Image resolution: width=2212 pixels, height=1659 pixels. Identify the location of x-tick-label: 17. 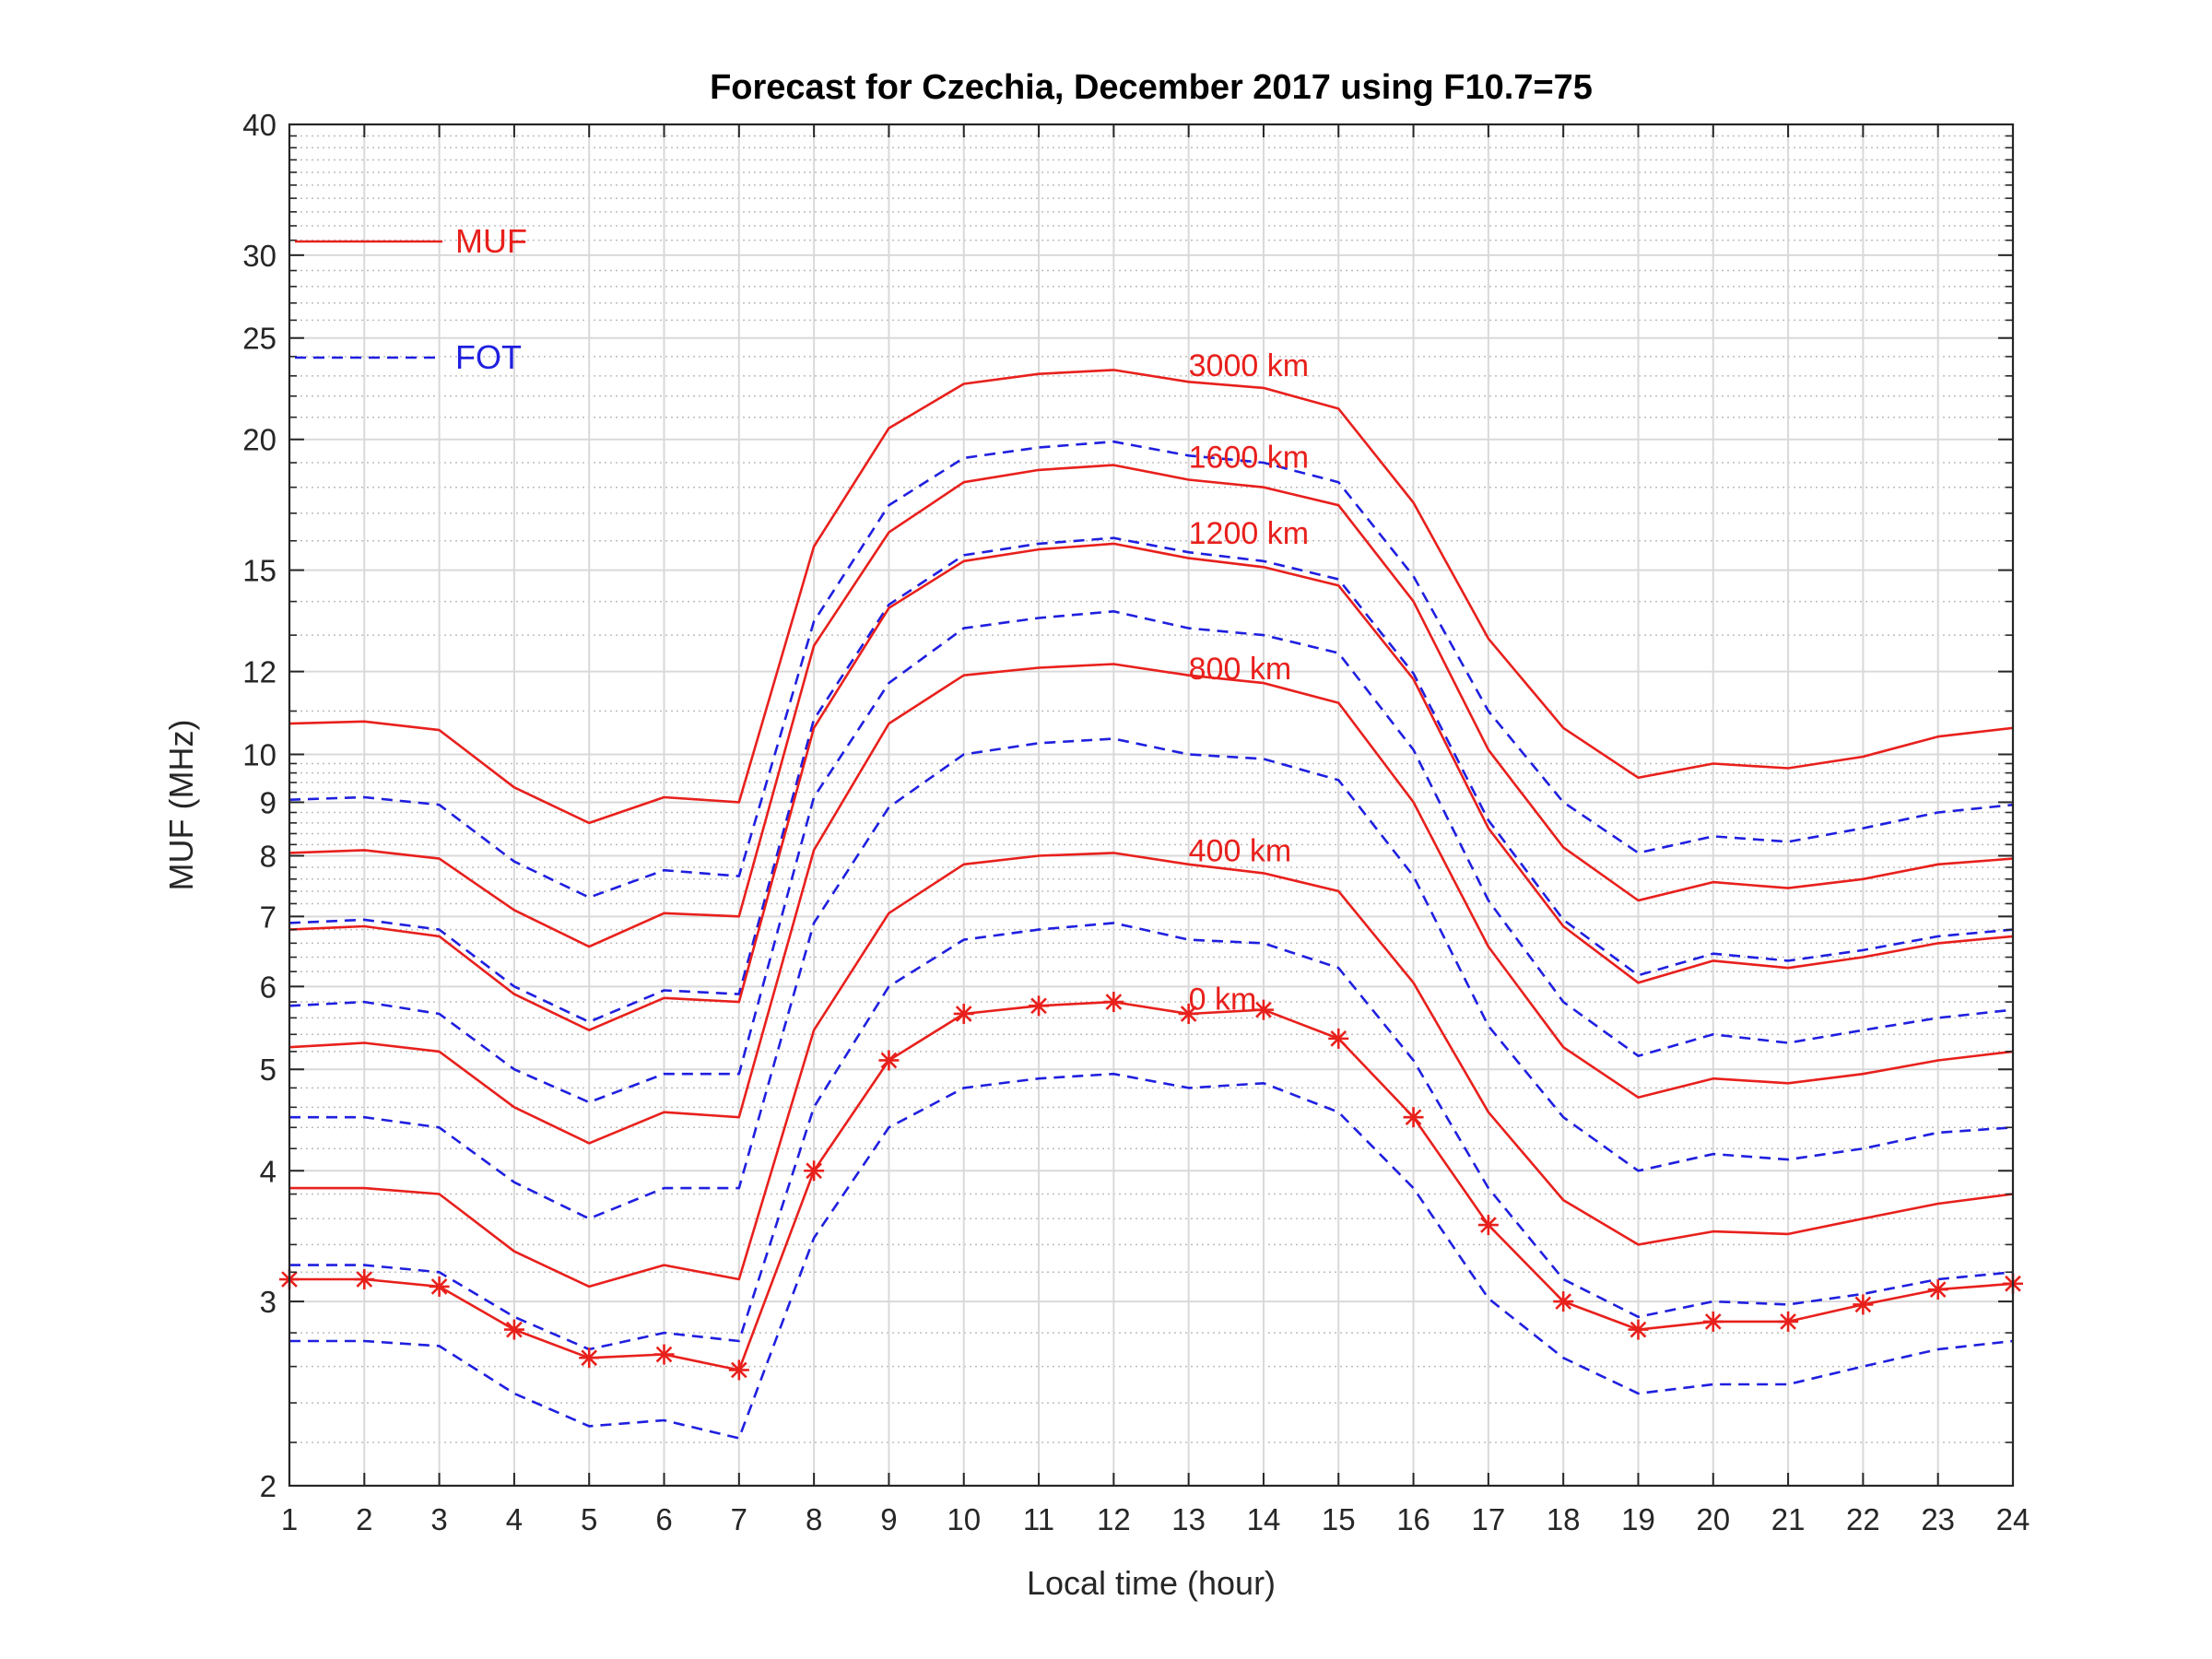
(1489, 1519).